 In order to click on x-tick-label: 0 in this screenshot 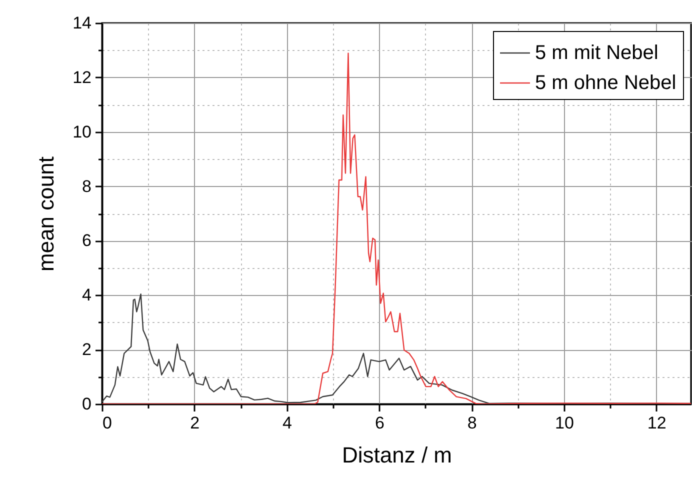, I will do `click(107, 423)`.